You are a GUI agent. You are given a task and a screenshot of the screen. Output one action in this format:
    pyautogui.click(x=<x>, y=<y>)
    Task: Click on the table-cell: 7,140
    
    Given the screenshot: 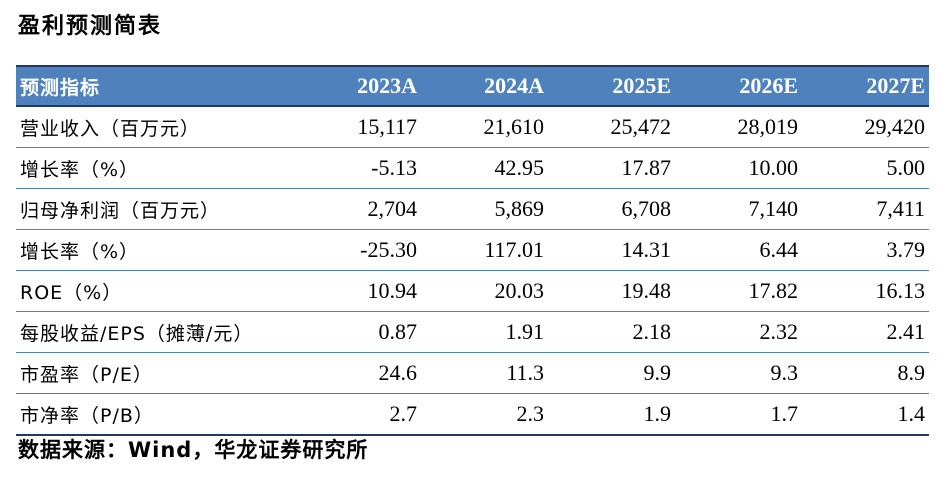 What is the action you would take?
    pyautogui.click(x=773, y=208)
    